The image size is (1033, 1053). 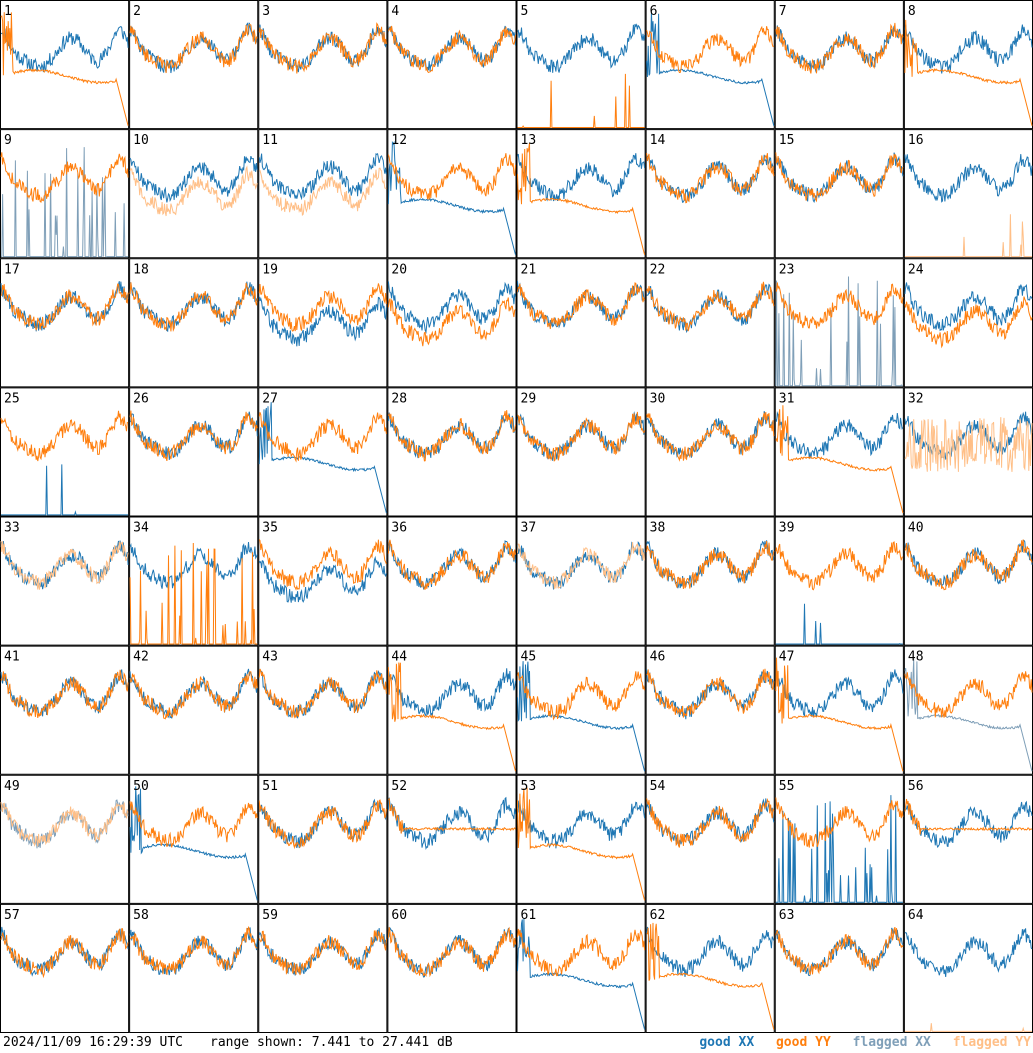 I want to click on panel-label: 50, so click(x=141, y=786).